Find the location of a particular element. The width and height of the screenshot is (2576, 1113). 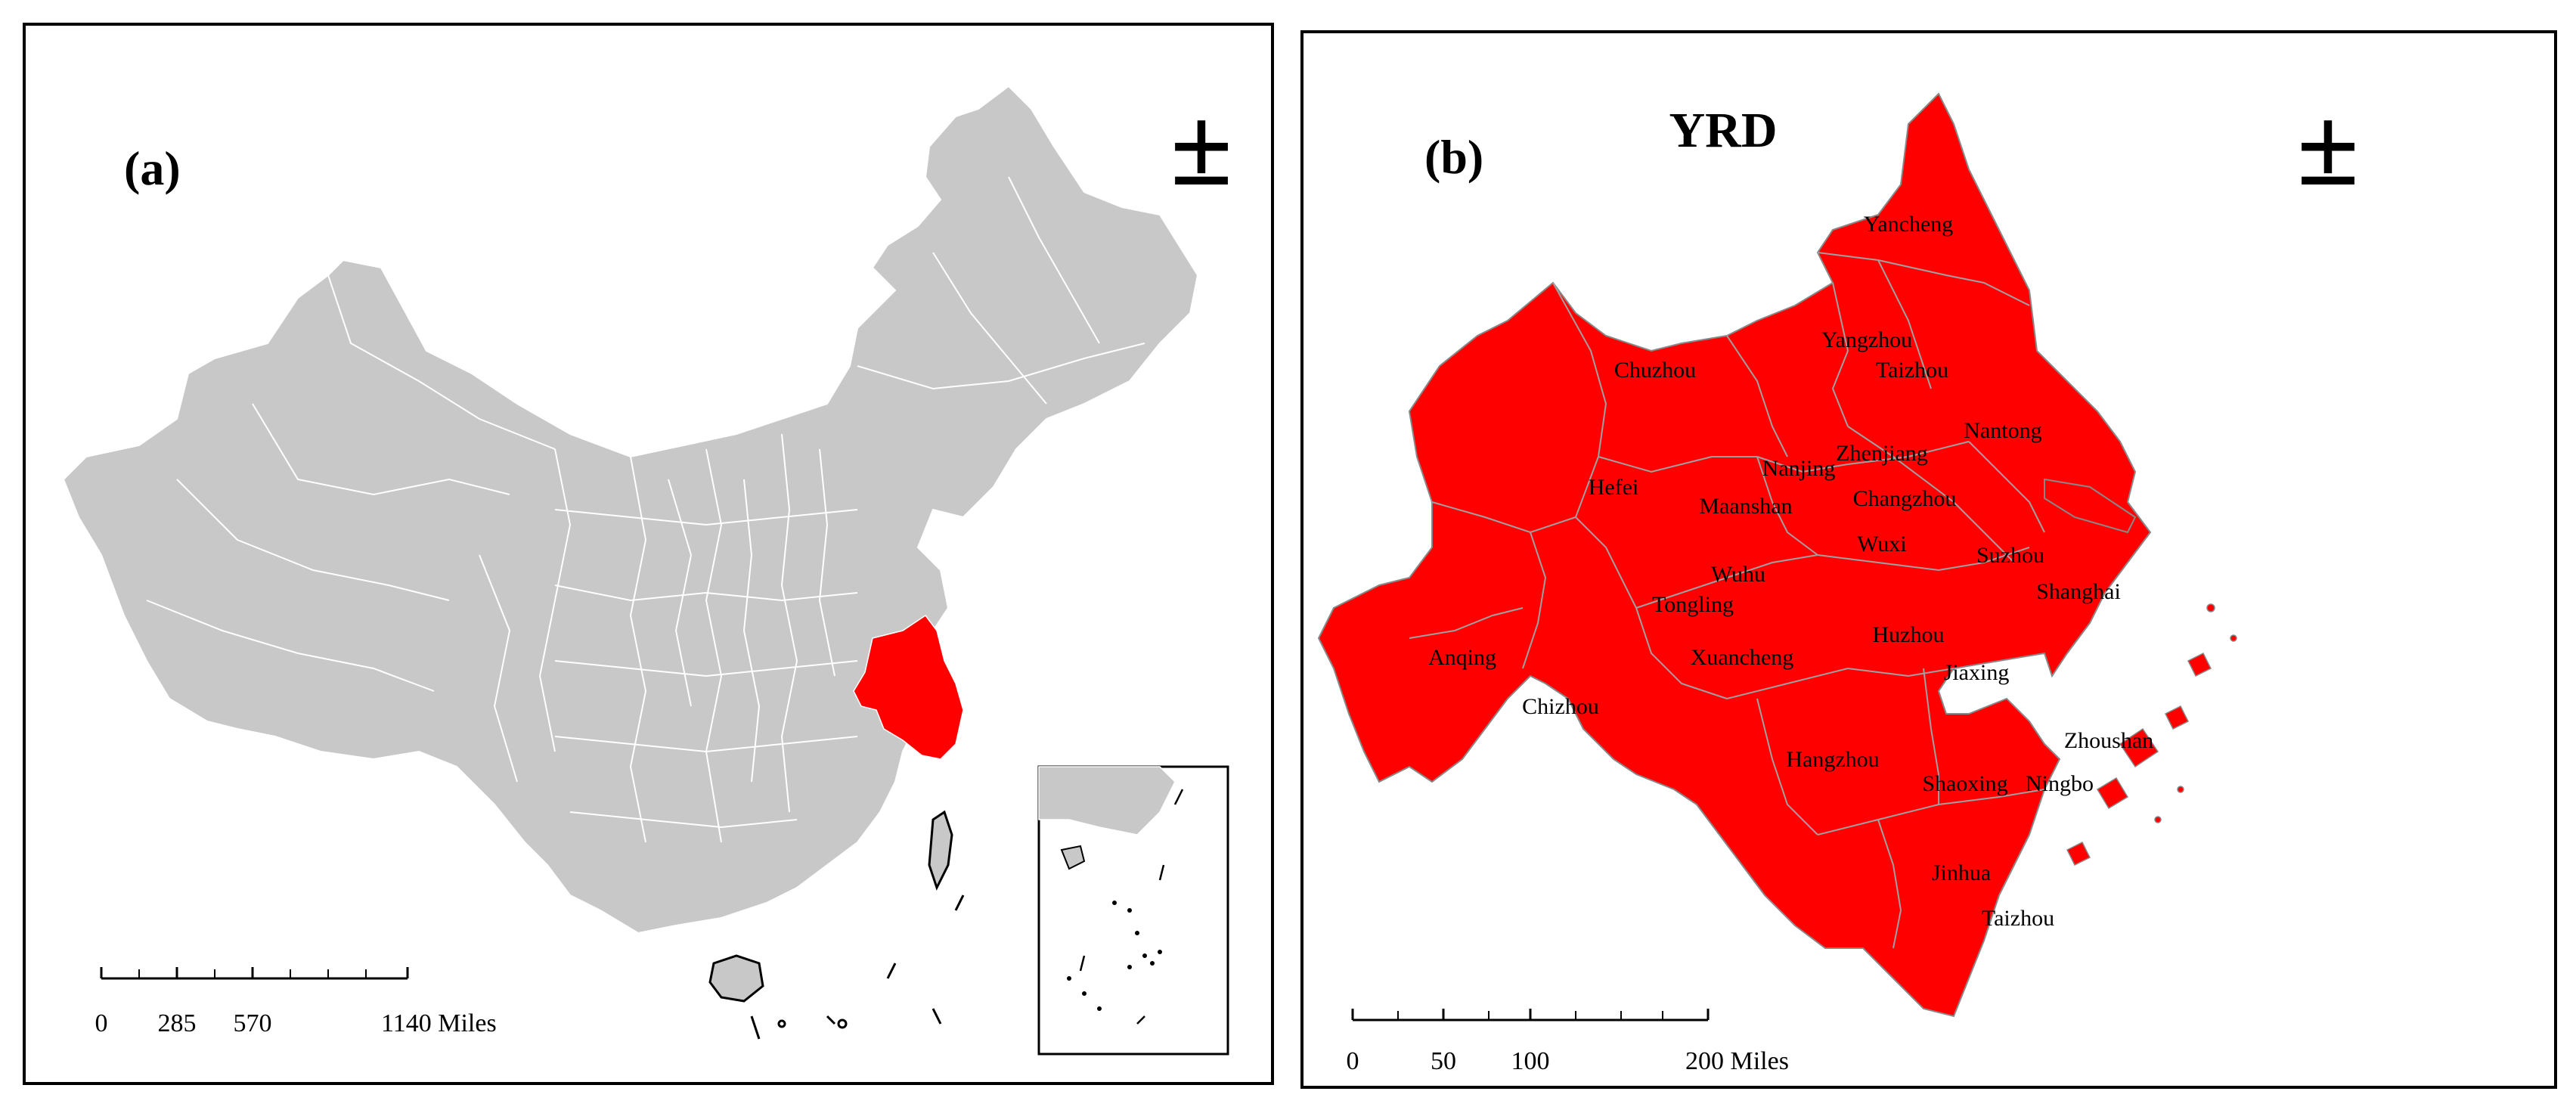

city-label-wuxi: Wuxi is located at coordinates (1882, 544).